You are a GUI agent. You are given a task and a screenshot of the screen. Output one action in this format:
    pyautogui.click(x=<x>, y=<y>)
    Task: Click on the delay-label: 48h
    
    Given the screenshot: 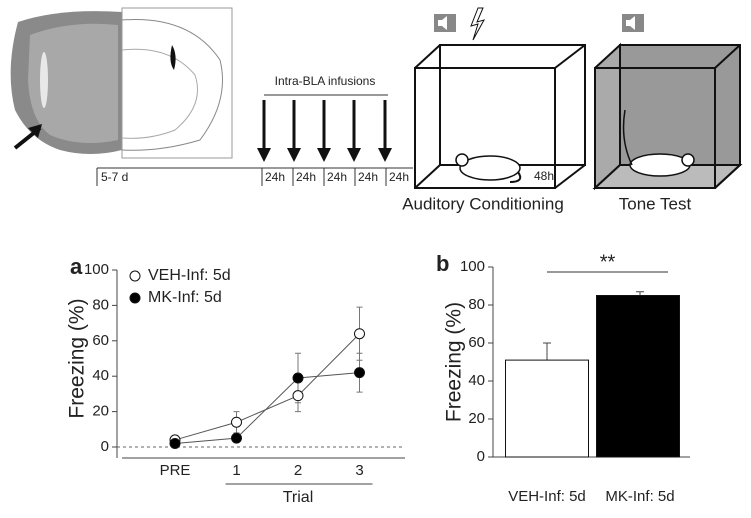 What is the action you would take?
    pyautogui.click(x=544, y=176)
    